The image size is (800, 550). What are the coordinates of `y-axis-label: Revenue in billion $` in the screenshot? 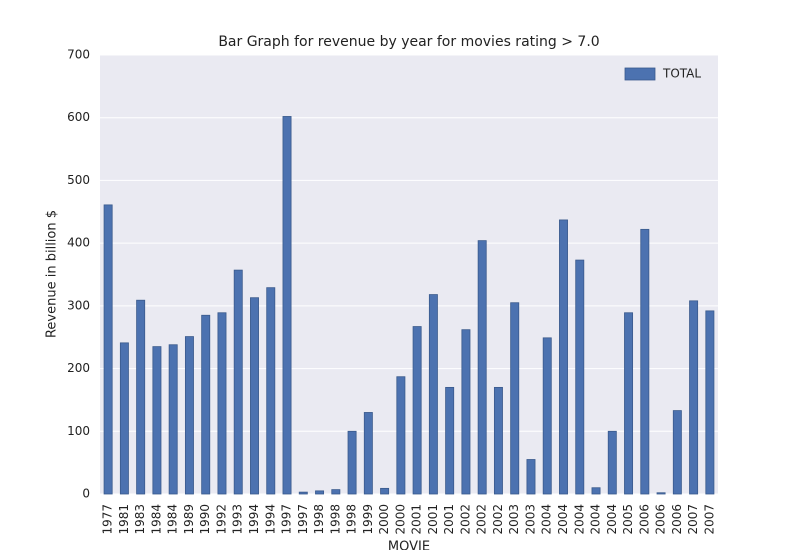 It's located at (52, 274).